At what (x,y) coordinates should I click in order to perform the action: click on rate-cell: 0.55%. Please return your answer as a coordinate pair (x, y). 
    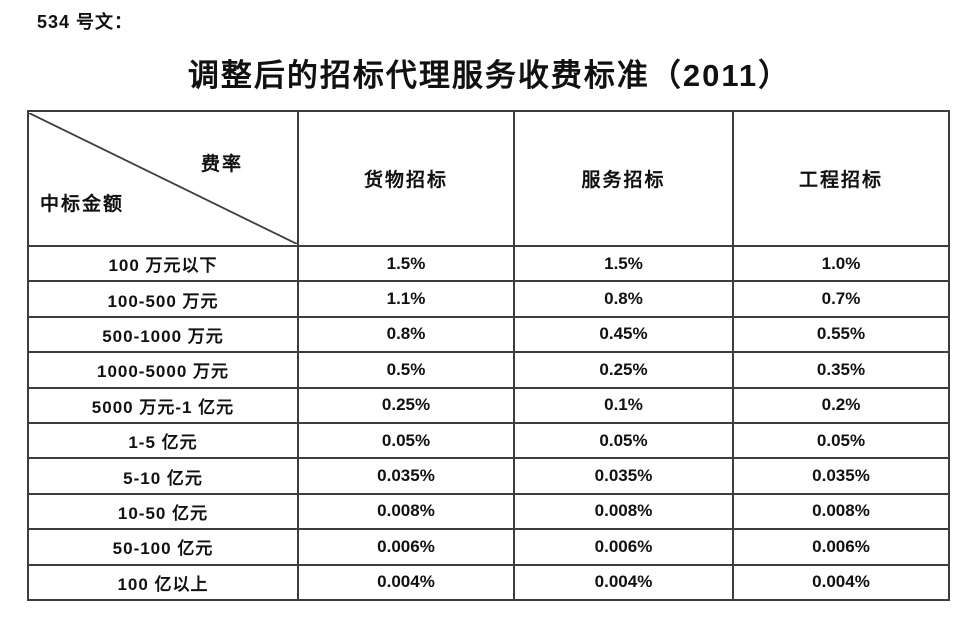
    Looking at the image, I should click on (841, 334).